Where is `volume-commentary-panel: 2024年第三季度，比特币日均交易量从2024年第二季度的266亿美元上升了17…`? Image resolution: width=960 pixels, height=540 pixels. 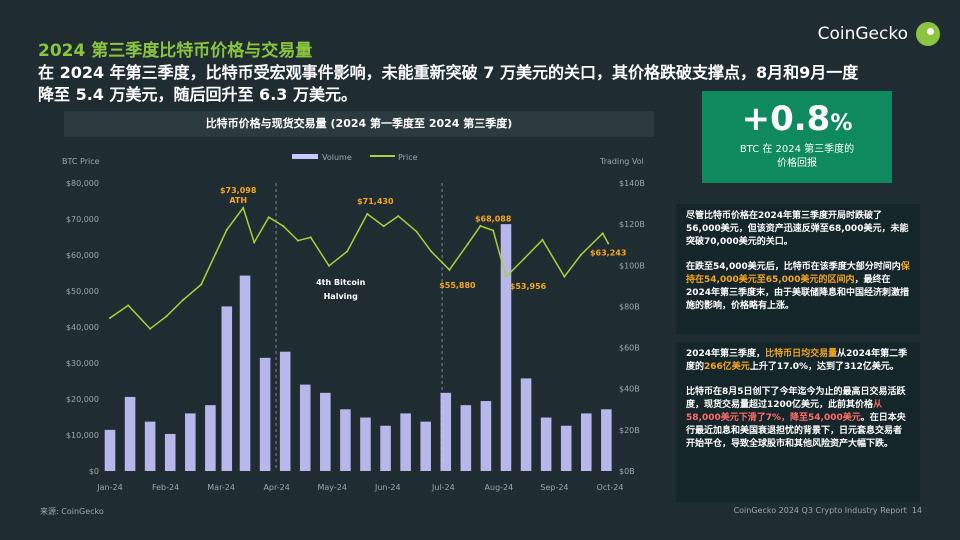 volume-commentary-panel: 2024年第三季度，比特币日均交易量从2024年第二季度的266亿美元上升了17… is located at coordinates (798, 422).